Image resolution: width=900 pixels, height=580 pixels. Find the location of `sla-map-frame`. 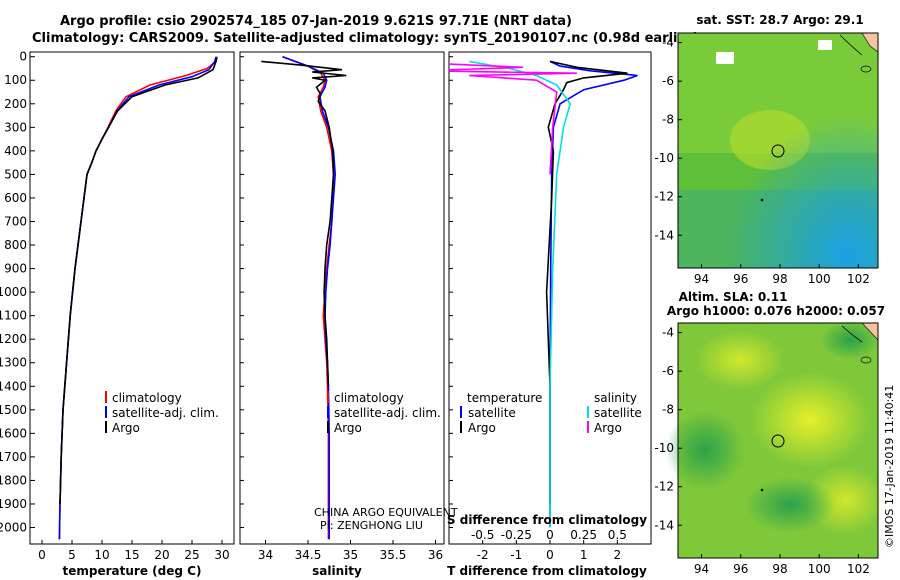

sla-map-frame is located at coordinates (778, 440).